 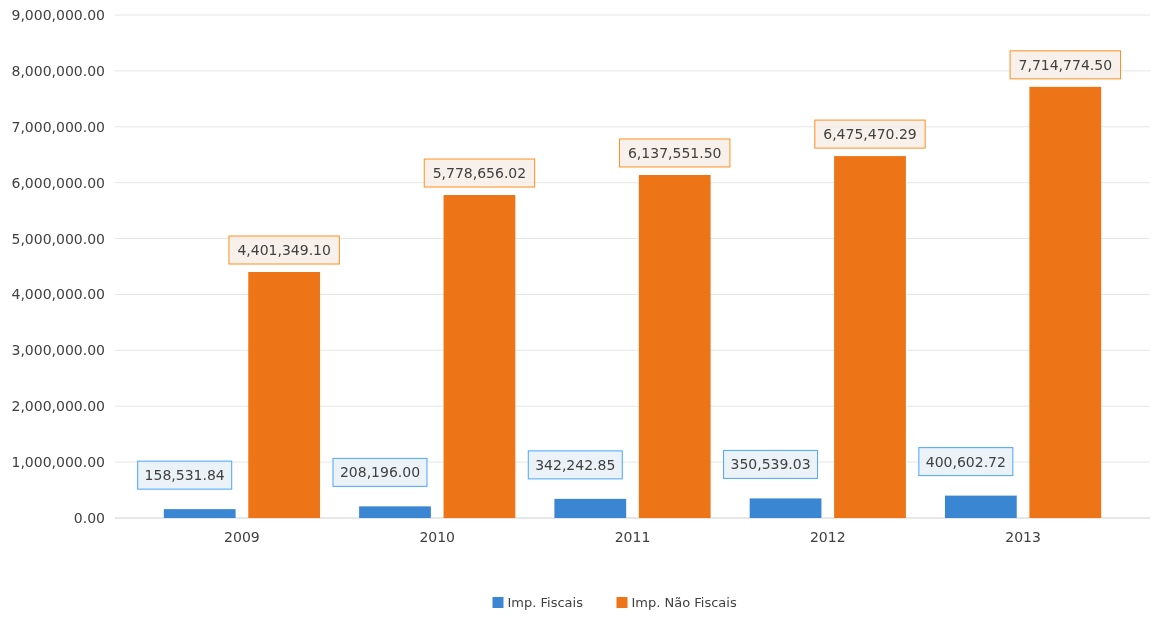 I want to click on legend-label: Imp. Não Fiscais, so click(x=684, y=602).